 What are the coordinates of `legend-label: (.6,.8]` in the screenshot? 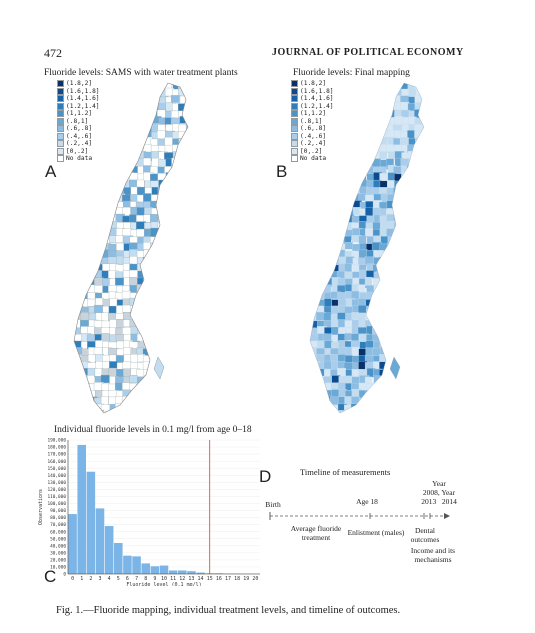 It's located at (79, 128).